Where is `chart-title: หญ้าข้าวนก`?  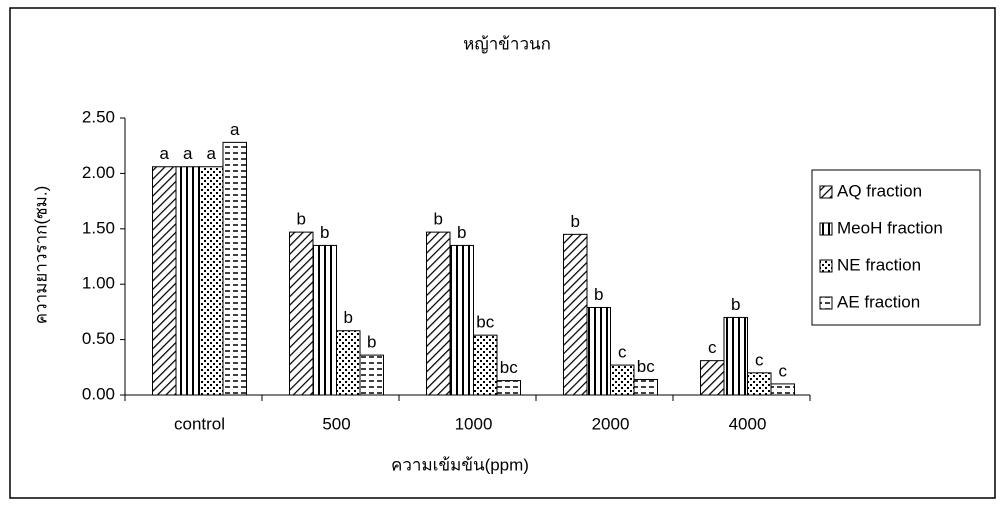 chart-title: หญ้าข้าวนก is located at coordinates (507, 43).